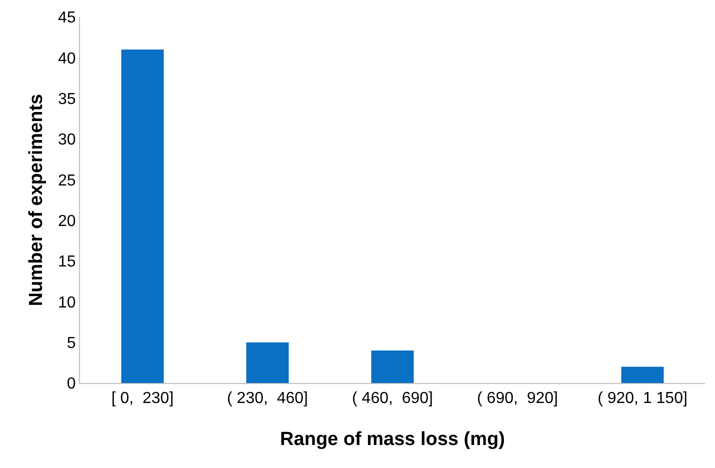 The image size is (715, 468). Describe the element at coordinates (67, 18) in the screenshot. I see `y-tick-label: 45` at that location.